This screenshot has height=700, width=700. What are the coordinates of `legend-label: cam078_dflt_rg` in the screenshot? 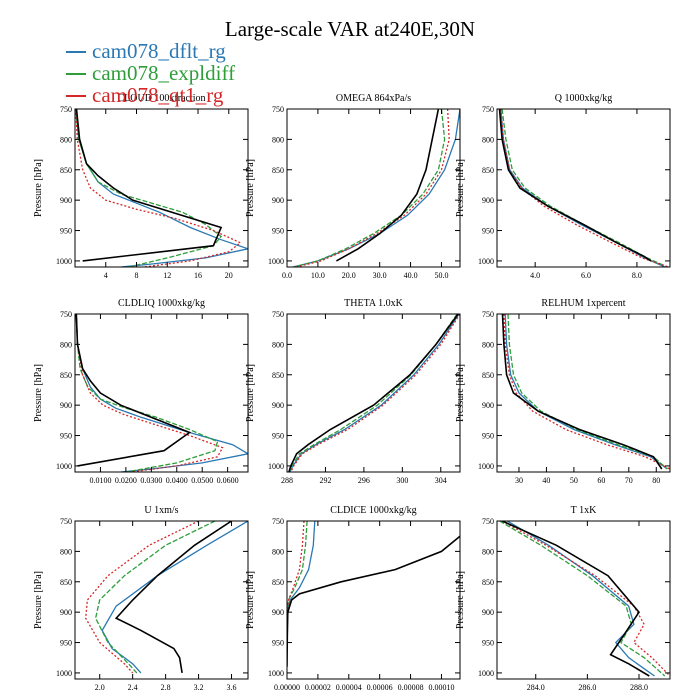 It's located at (159, 51).